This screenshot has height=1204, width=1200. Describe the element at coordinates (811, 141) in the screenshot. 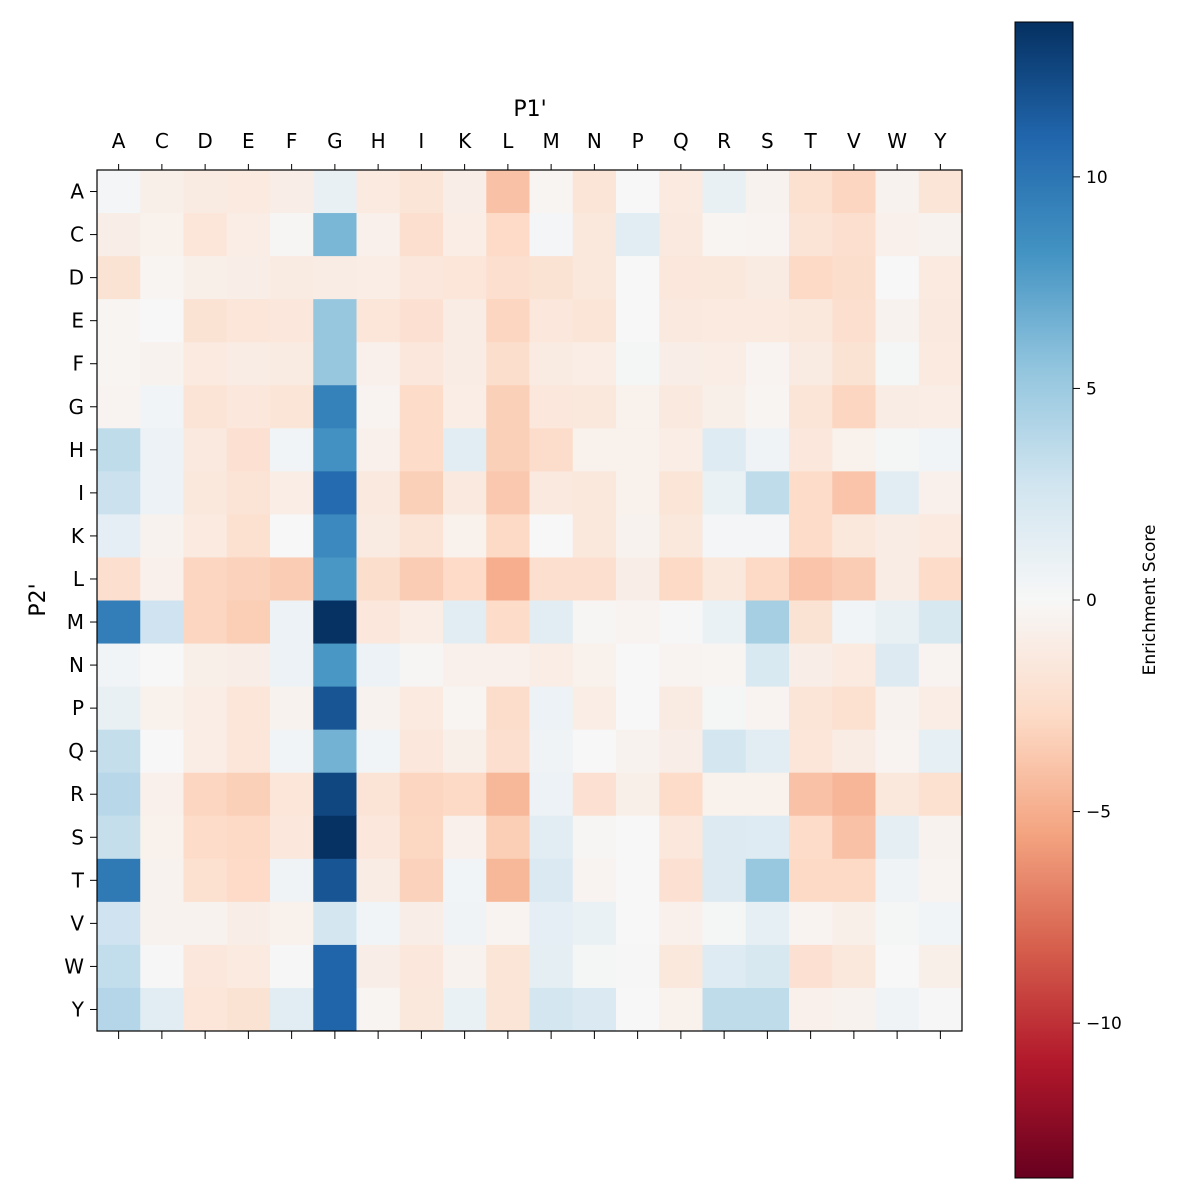

I see `x-tick-label: T` at that location.